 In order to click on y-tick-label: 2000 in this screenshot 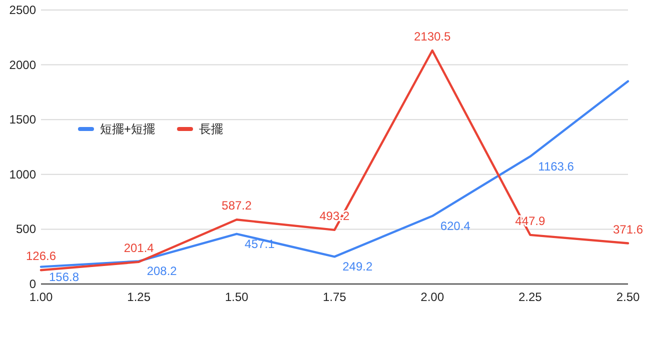, I will do `click(22, 65)`.